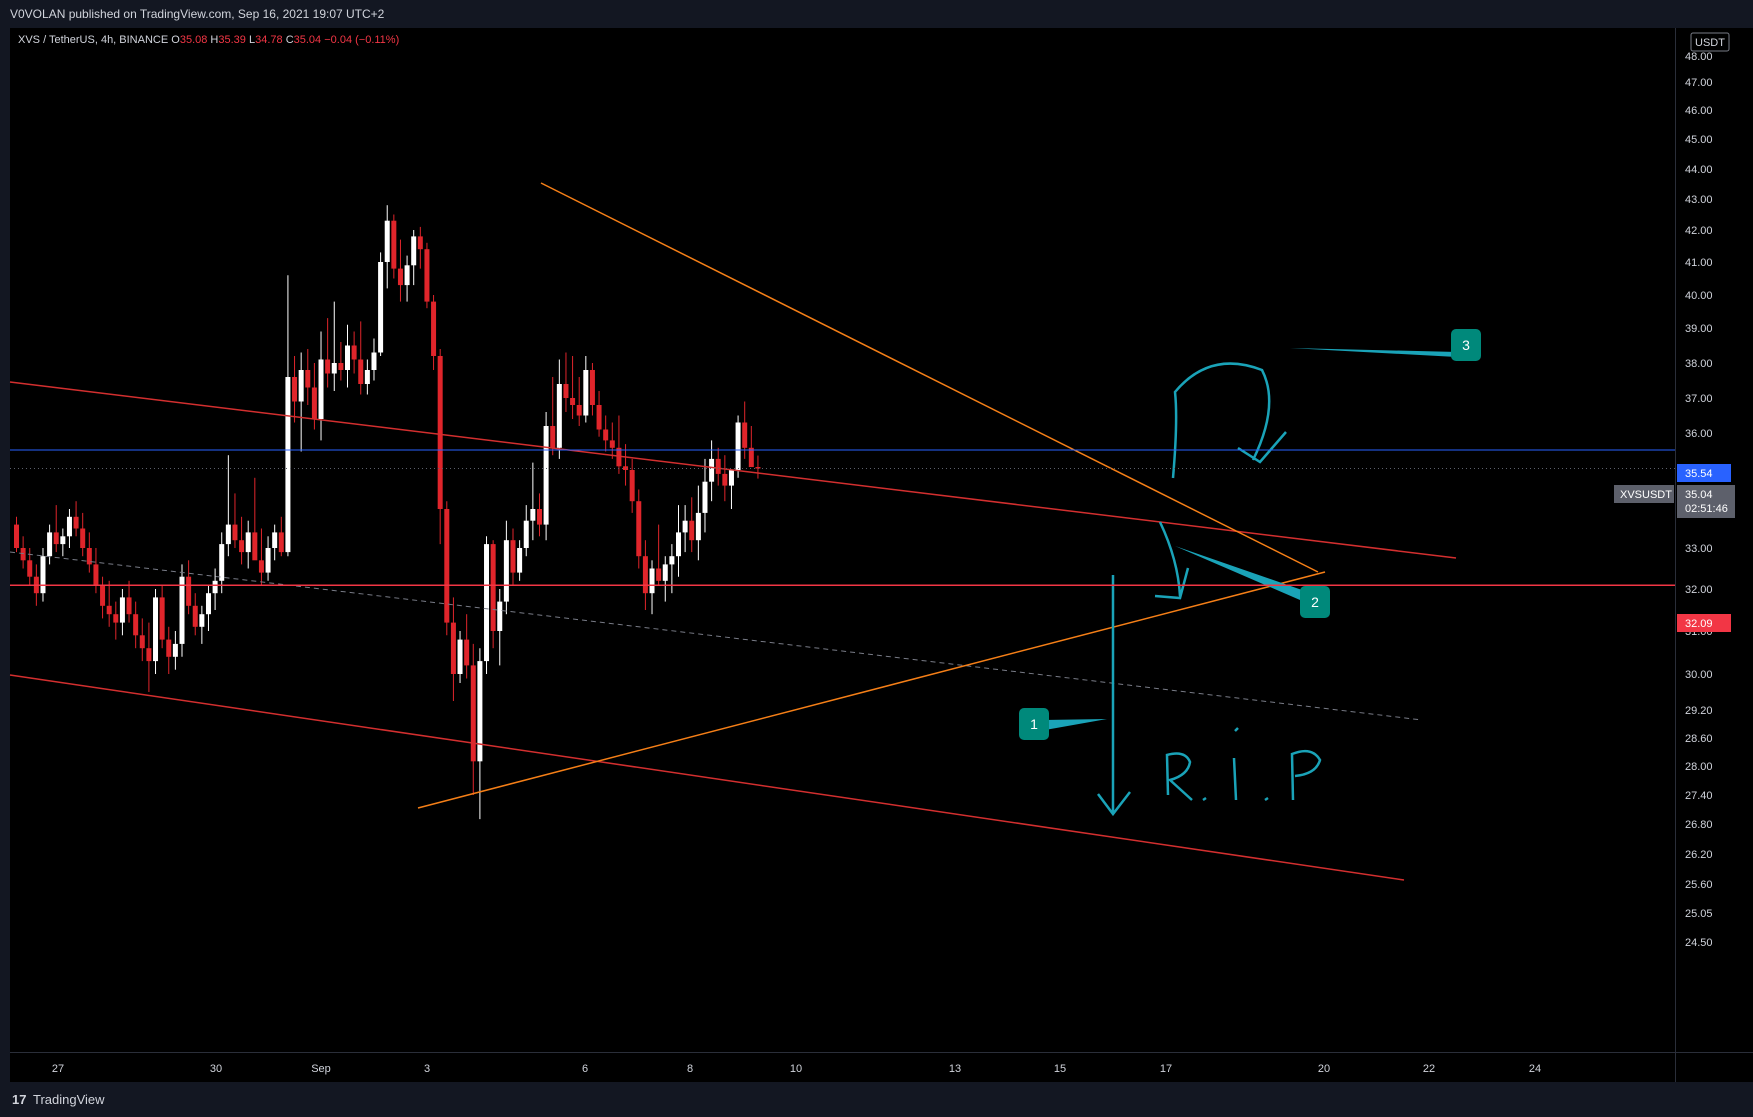 This screenshot has width=1753, height=1117. Describe the element at coordinates (1172, 560) in the screenshot. I see `arrow-2-drawing` at that location.